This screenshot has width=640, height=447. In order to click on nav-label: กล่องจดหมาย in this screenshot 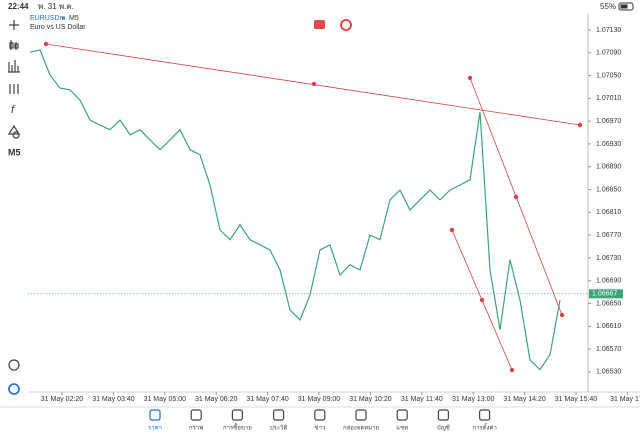, I will do `click(361, 428)`.